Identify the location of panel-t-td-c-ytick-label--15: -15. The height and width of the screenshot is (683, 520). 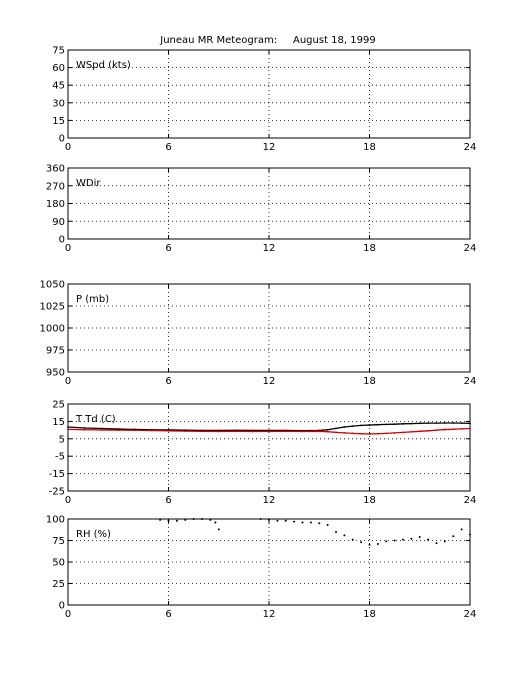
(57, 474).